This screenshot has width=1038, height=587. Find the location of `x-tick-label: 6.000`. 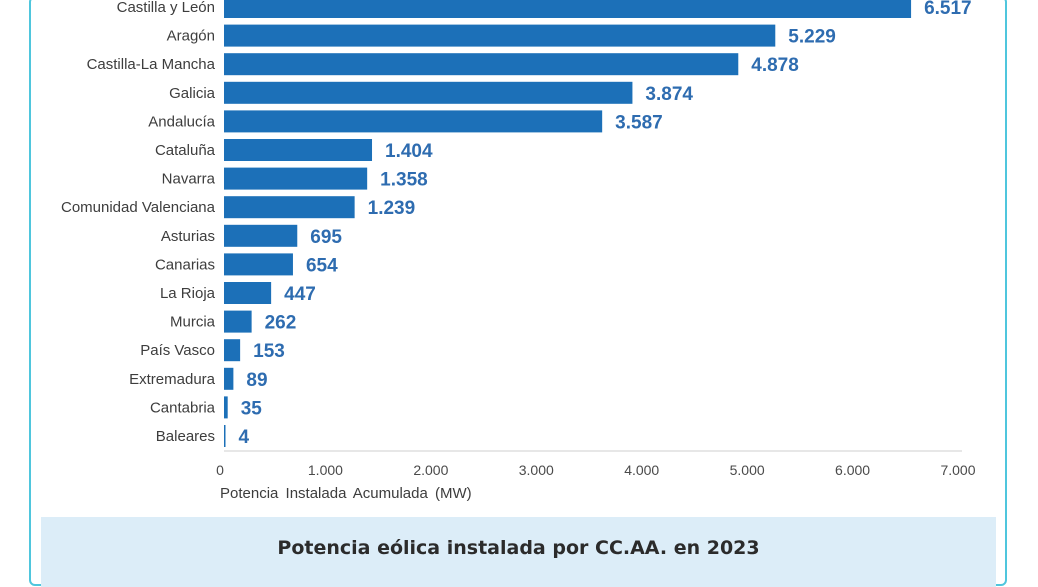

x-tick-label: 6.000 is located at coordinates (852, 470).